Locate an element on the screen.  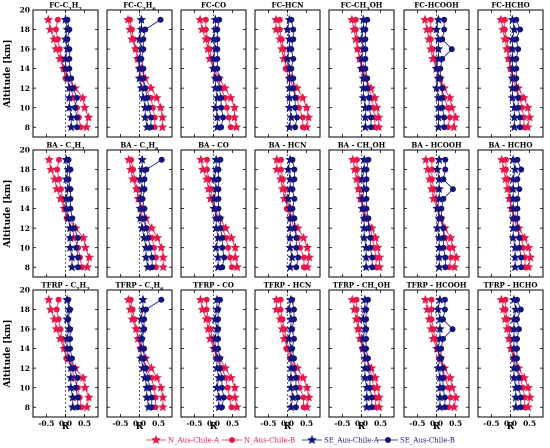
y-tick-label: 8 is located at coordinates (27, 127).